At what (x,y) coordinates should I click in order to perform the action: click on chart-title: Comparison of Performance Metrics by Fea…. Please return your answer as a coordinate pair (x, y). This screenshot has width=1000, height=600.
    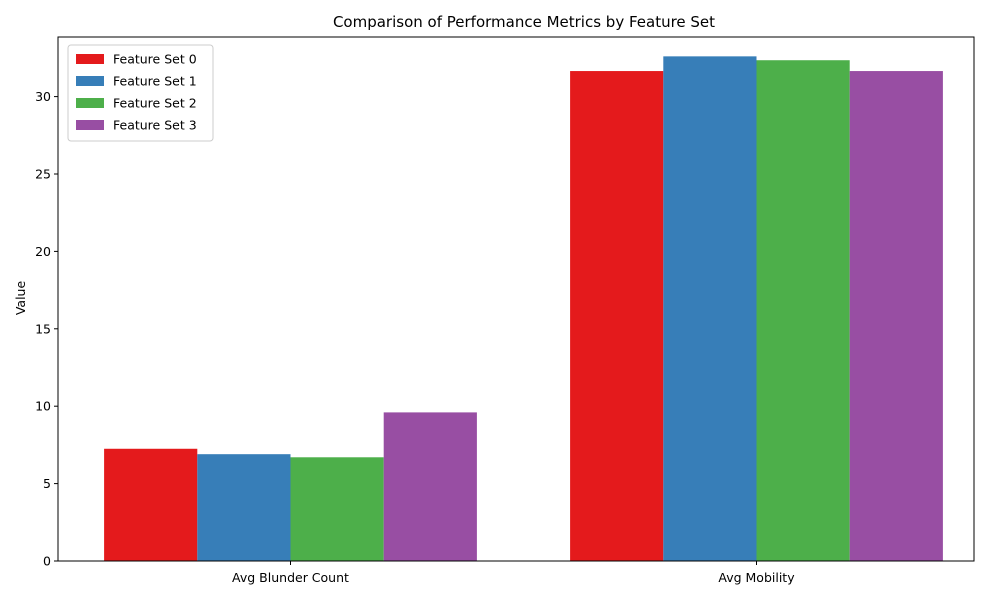
    Looking at the image, I should click on (524, 22).